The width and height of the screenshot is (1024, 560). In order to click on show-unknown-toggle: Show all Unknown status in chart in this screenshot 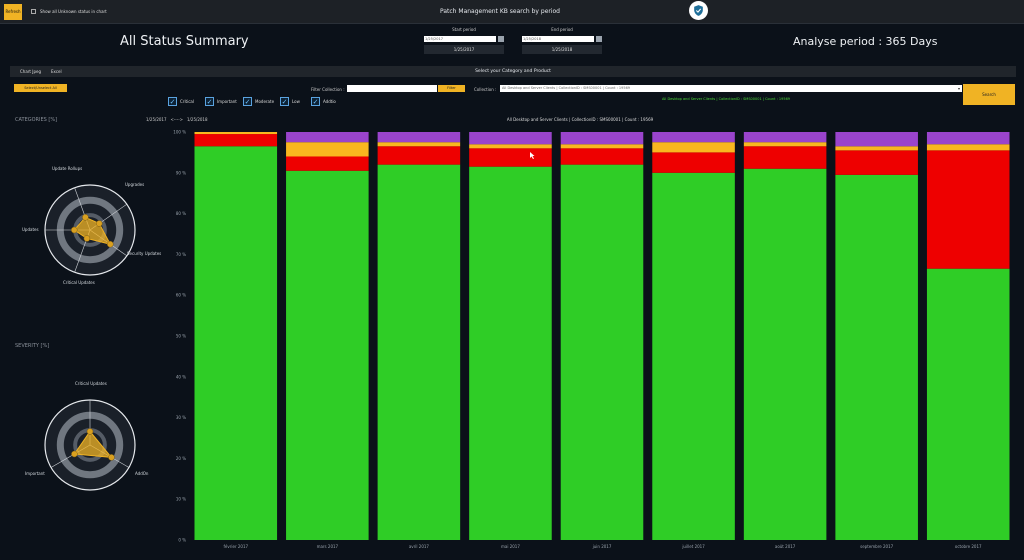, I will do `click(69, 11)`.